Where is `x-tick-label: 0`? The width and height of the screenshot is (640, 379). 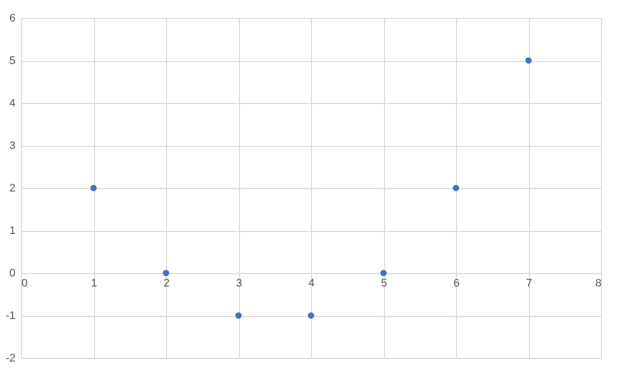
x-tick-label: 0 is located at coordinates (25, 284).